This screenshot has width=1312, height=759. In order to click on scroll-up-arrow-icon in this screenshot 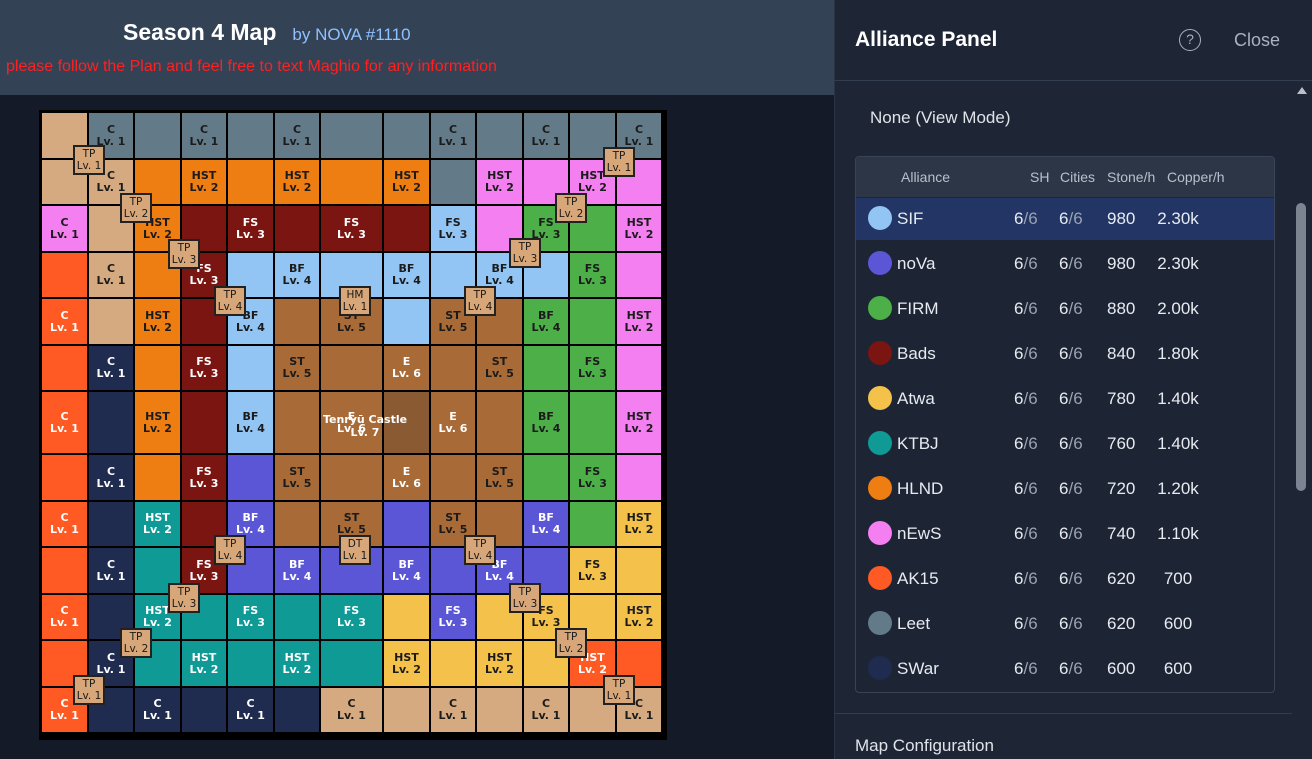, I will do `click(1302, 90)`.